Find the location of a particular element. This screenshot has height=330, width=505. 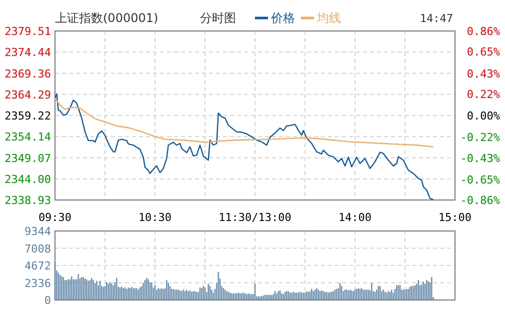

y-tick-label: 2359.22 is located at coordinates (27, 116).